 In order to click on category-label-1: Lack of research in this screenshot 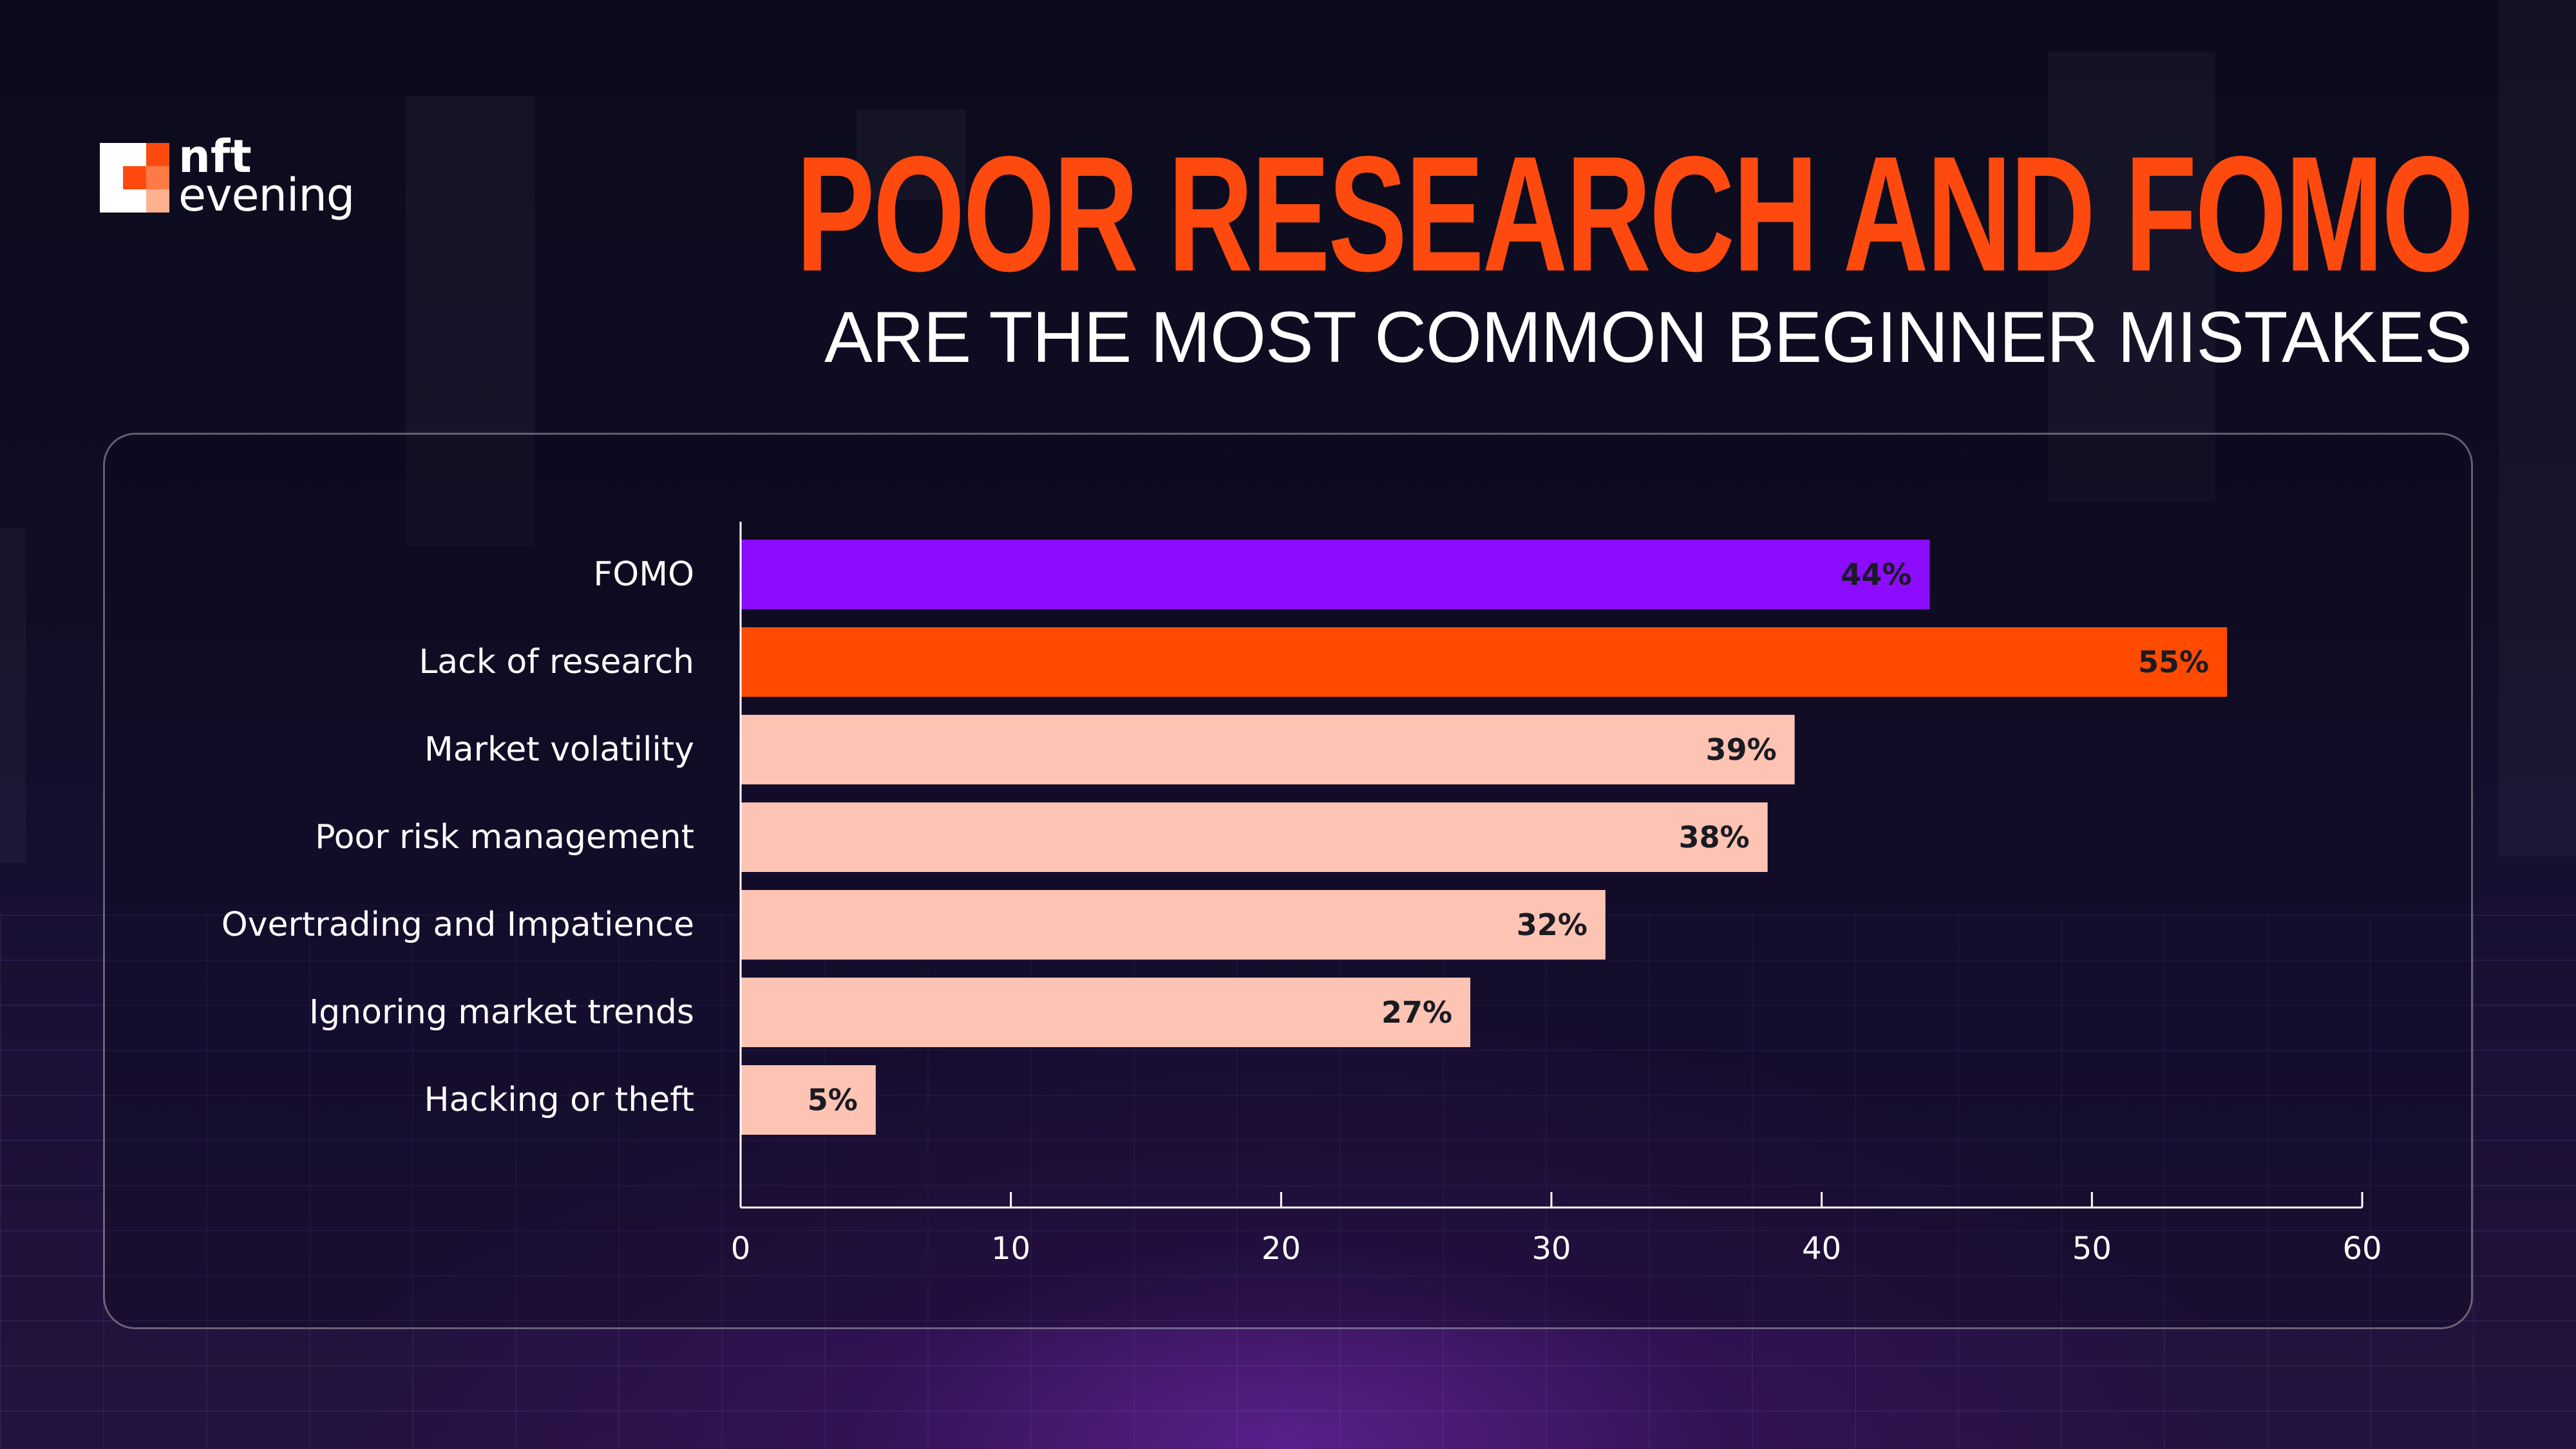, I will do `click(556, 662)`.